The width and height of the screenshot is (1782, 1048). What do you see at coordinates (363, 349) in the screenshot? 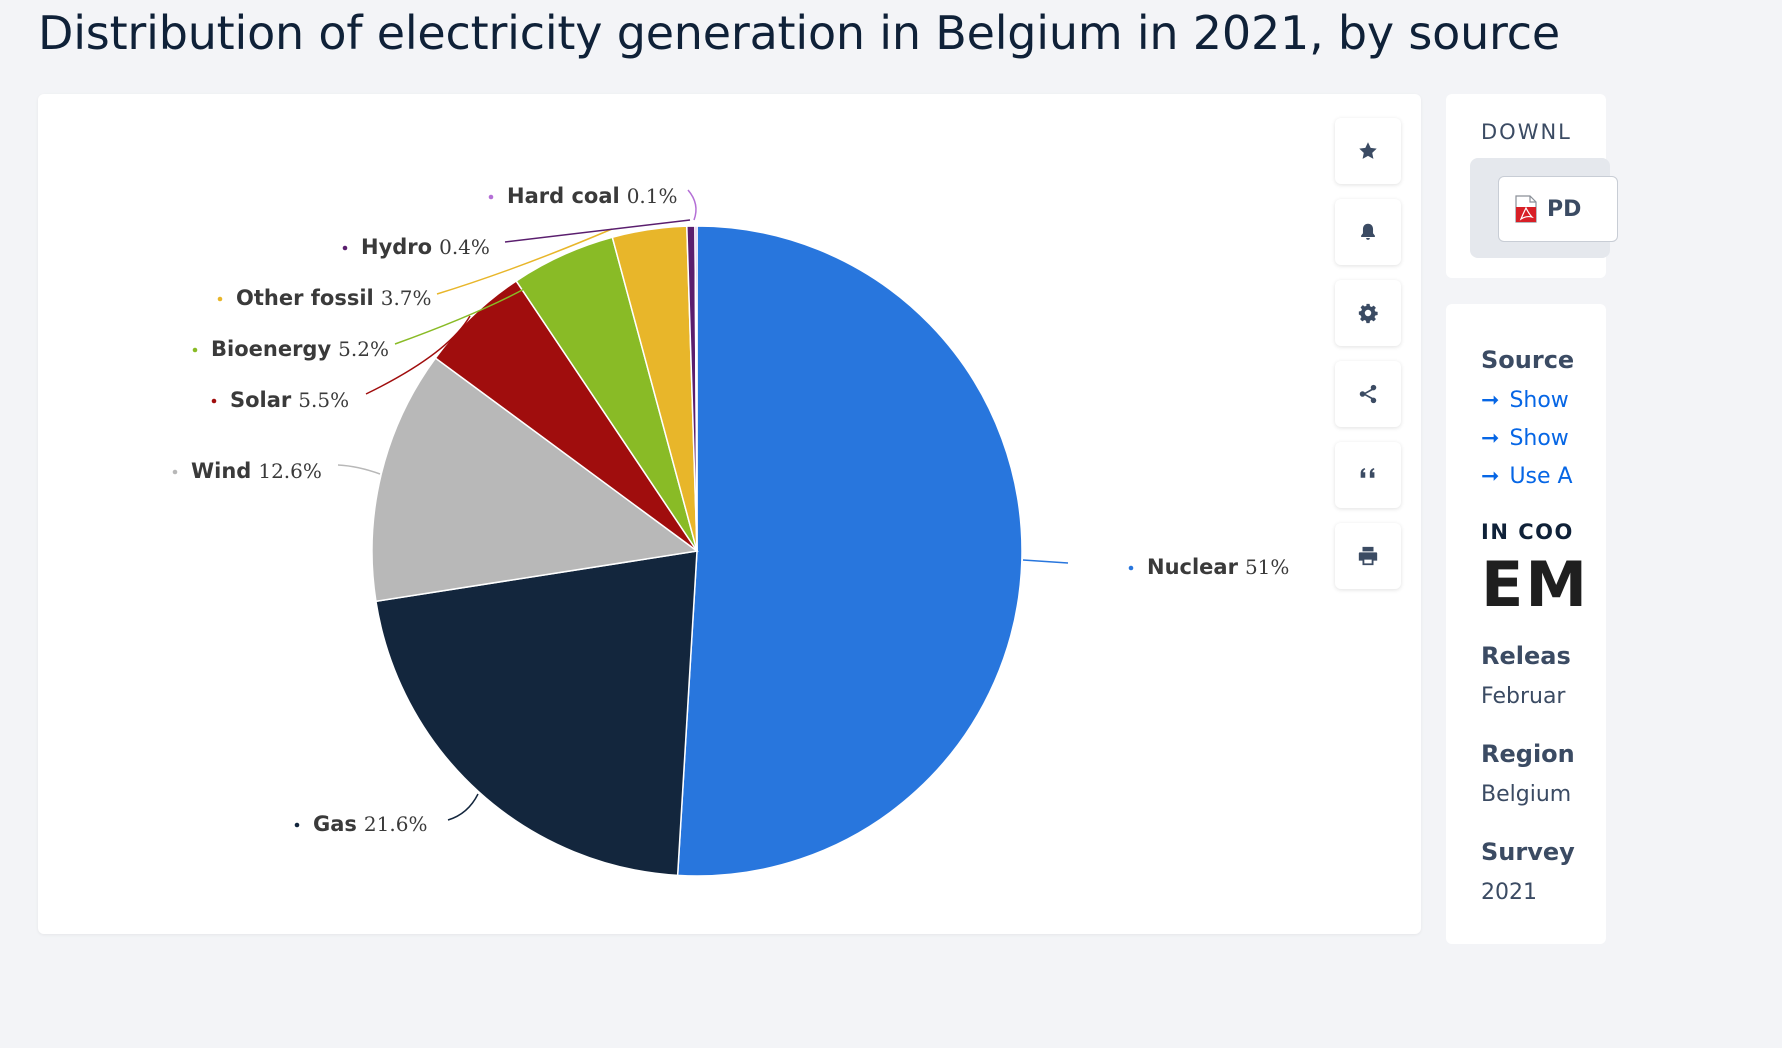
I see `label-value: 5.2%` at bounding box center [363, 349].